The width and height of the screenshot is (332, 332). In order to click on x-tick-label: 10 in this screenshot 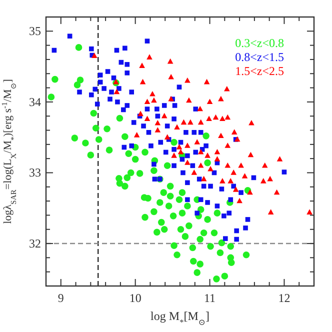, I will do `click(135, 298)`.